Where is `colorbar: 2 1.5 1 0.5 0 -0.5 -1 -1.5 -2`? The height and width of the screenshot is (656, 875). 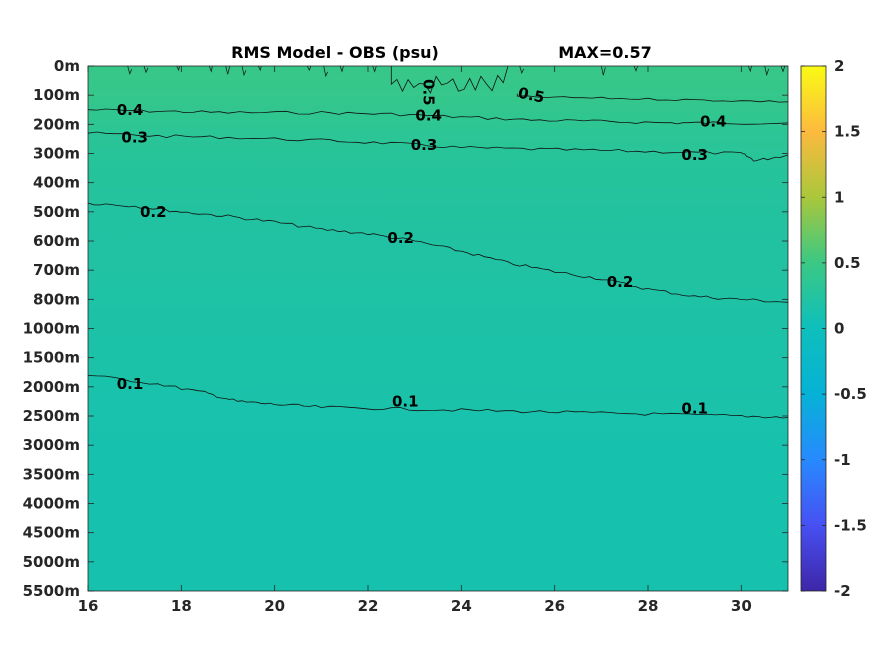 colorbar: 2 1.5 1 0.5 0 -0.5 -1 -1.5 -2 is located at coordinates (833, 328).